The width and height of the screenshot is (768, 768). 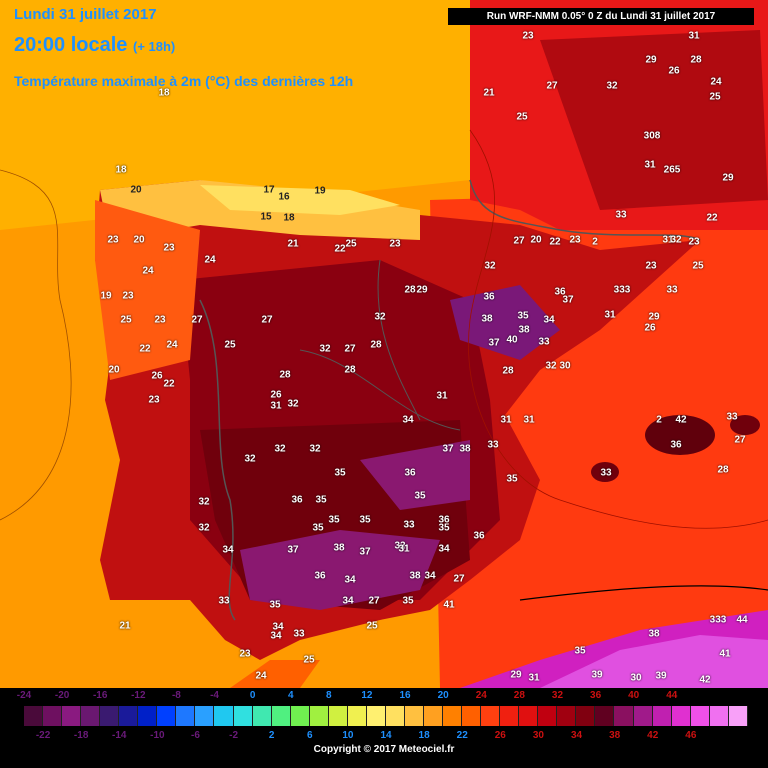 What do you see at coordinates (340, 570) in the screenshot?
I see `guadalquivir-maximum` at bounding box center [340, 570].